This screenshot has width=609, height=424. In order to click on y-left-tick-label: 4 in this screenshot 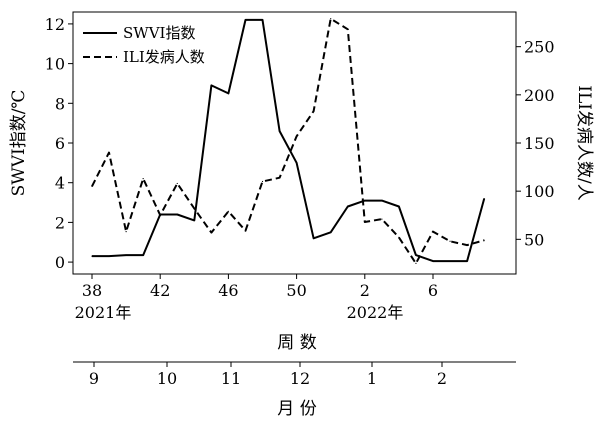, I will do `click(60, 183)`.